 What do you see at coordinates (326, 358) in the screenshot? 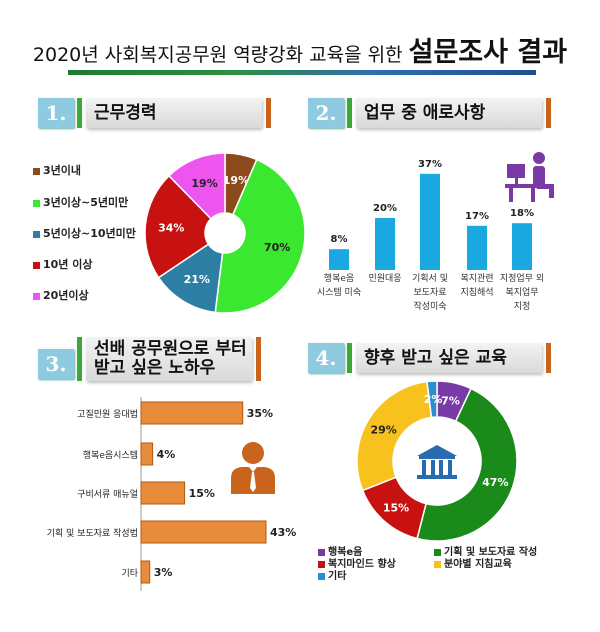
I see `section-4-number: 4.` at bounding box center [326, 358].